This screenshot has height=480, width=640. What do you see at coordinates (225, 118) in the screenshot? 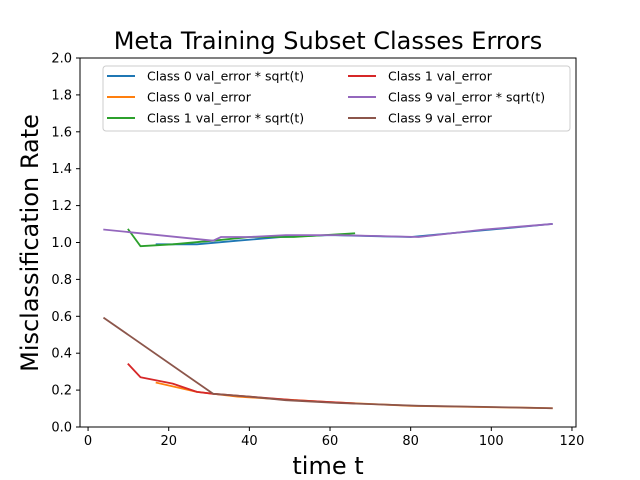
I see `legend-label-2: Class 1 val_error * sqrt(t)` at bounding box center [225, 118].